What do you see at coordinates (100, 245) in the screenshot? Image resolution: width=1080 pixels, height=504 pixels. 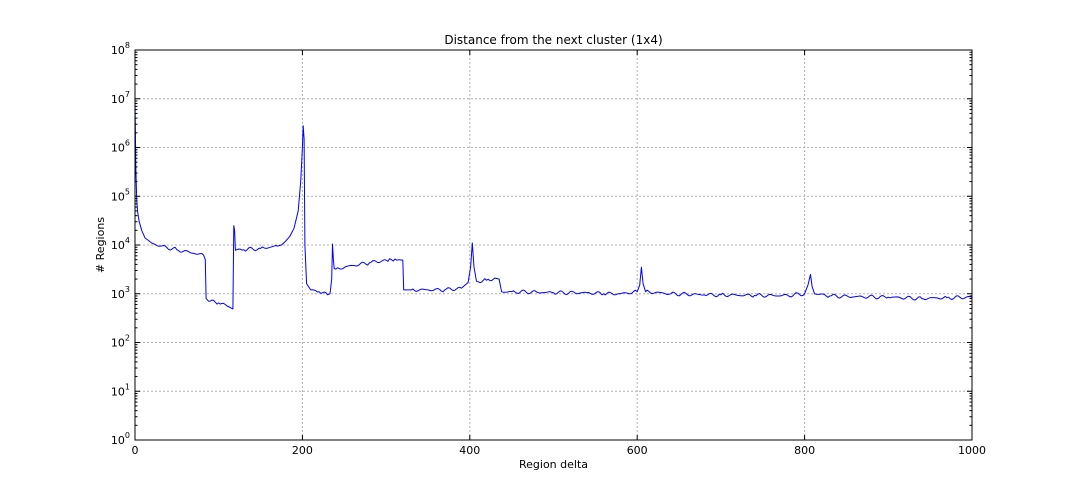 I see `y-axis-label: # Regions` at bounding box center [100, 245].